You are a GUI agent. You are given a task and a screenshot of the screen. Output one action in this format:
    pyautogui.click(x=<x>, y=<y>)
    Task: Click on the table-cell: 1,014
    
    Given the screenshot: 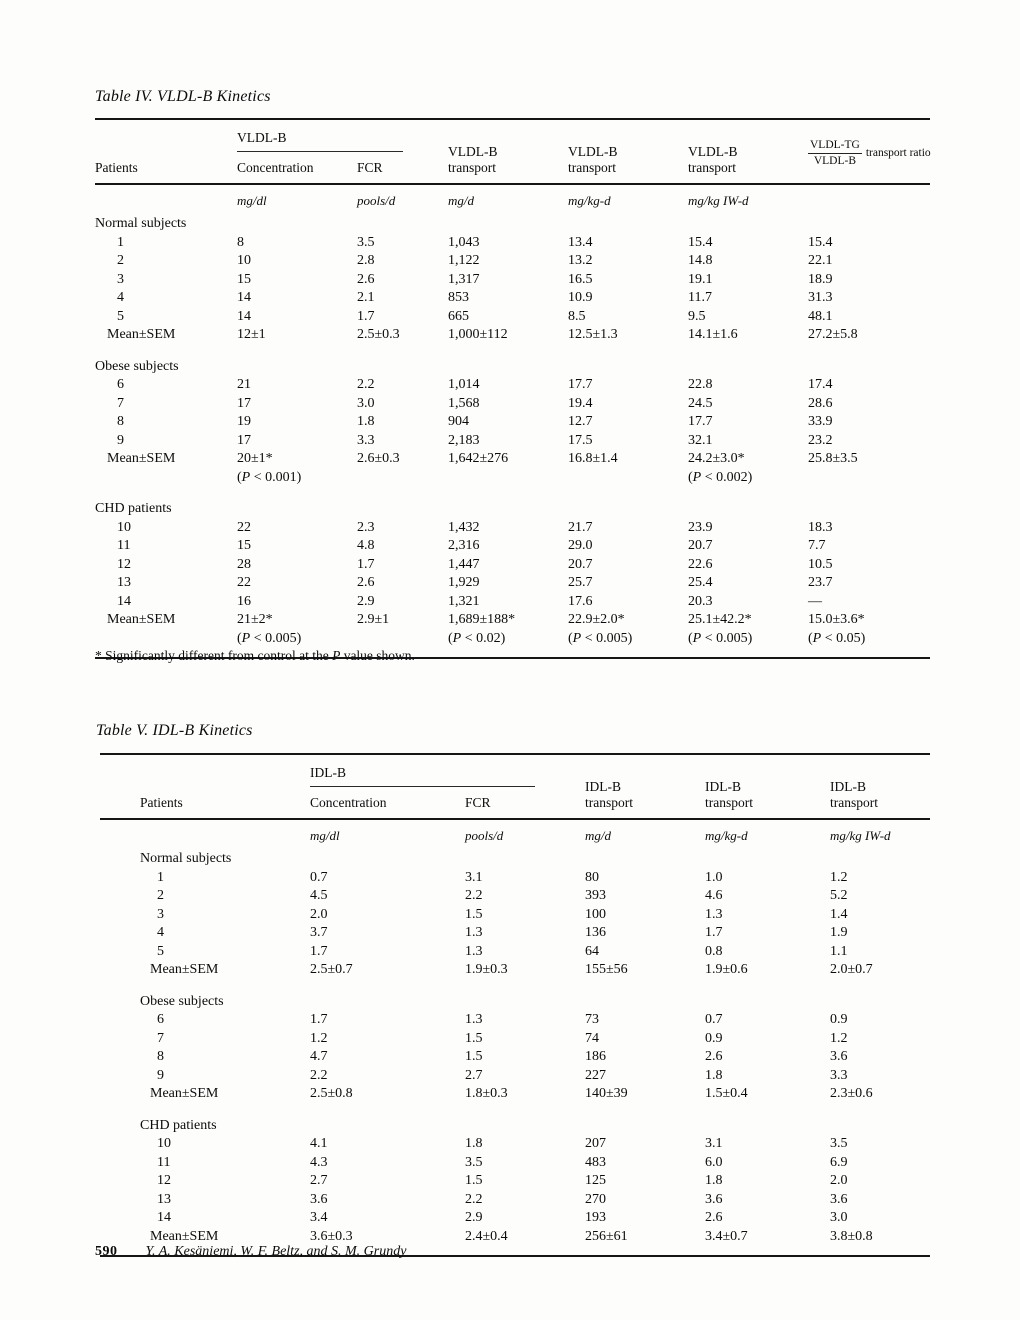 What is the action you would take?
    pyautogui.click(x=464, y=384)
    